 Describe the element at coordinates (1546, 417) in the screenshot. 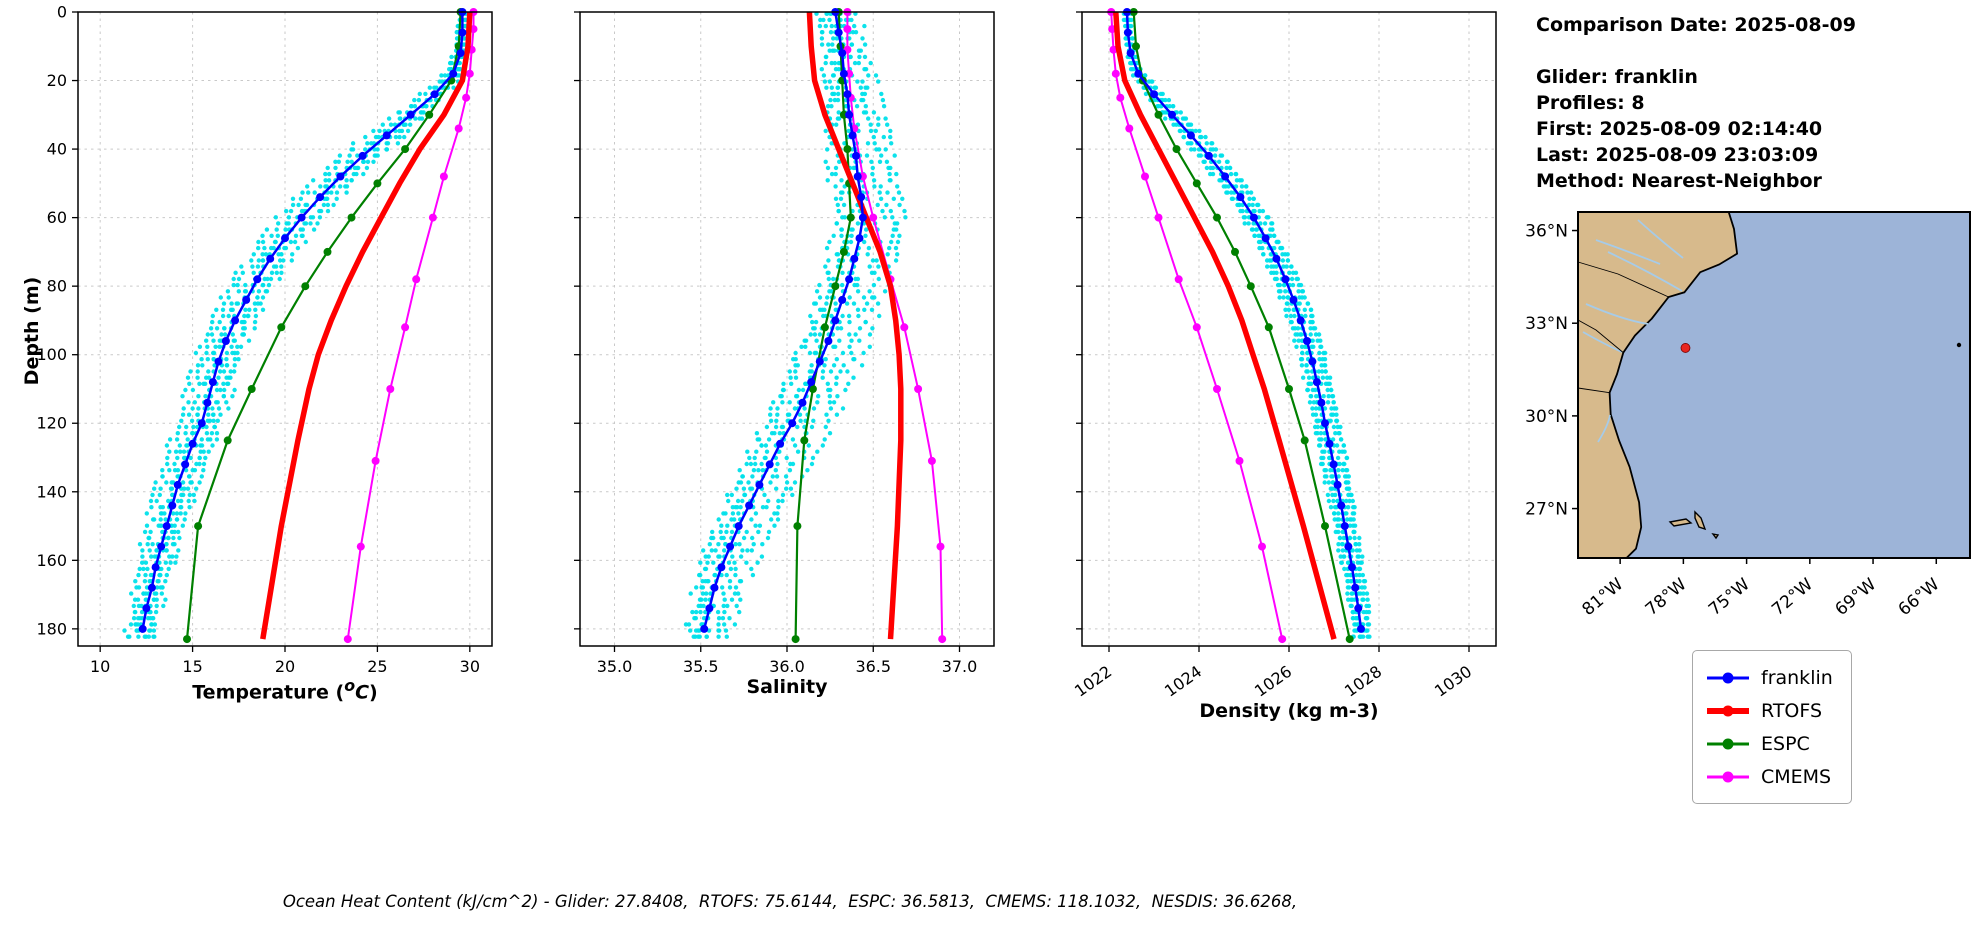

I see `map-lat-label: 30°N` at that location.